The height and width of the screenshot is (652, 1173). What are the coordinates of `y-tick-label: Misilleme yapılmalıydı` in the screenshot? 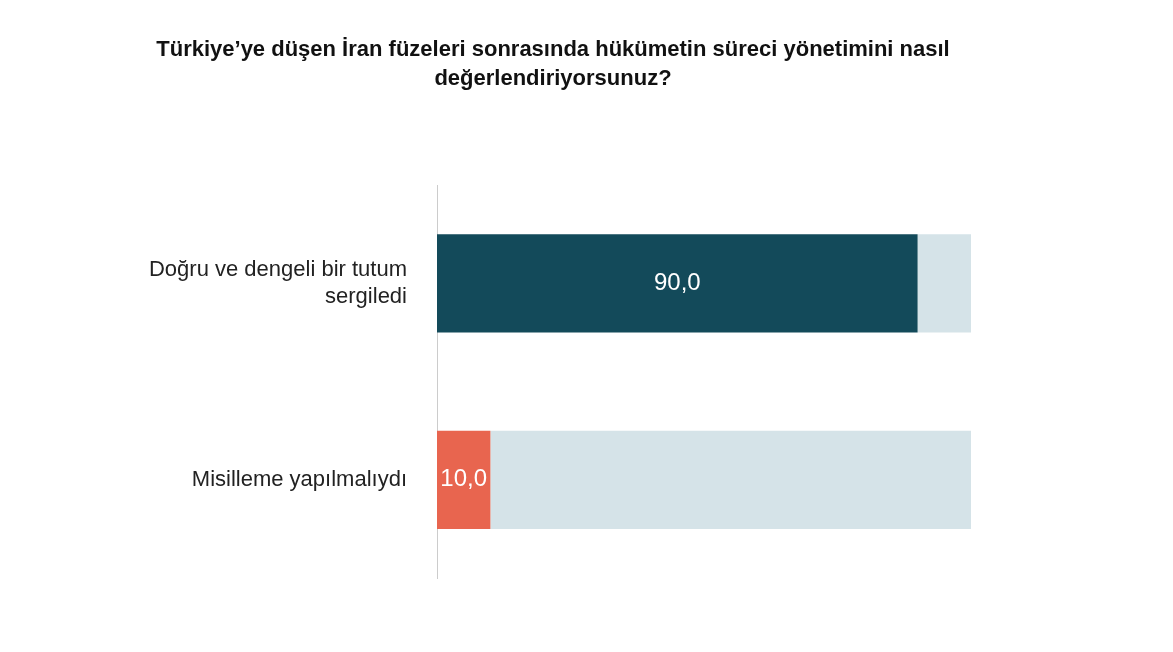 It's located at (299, 478).